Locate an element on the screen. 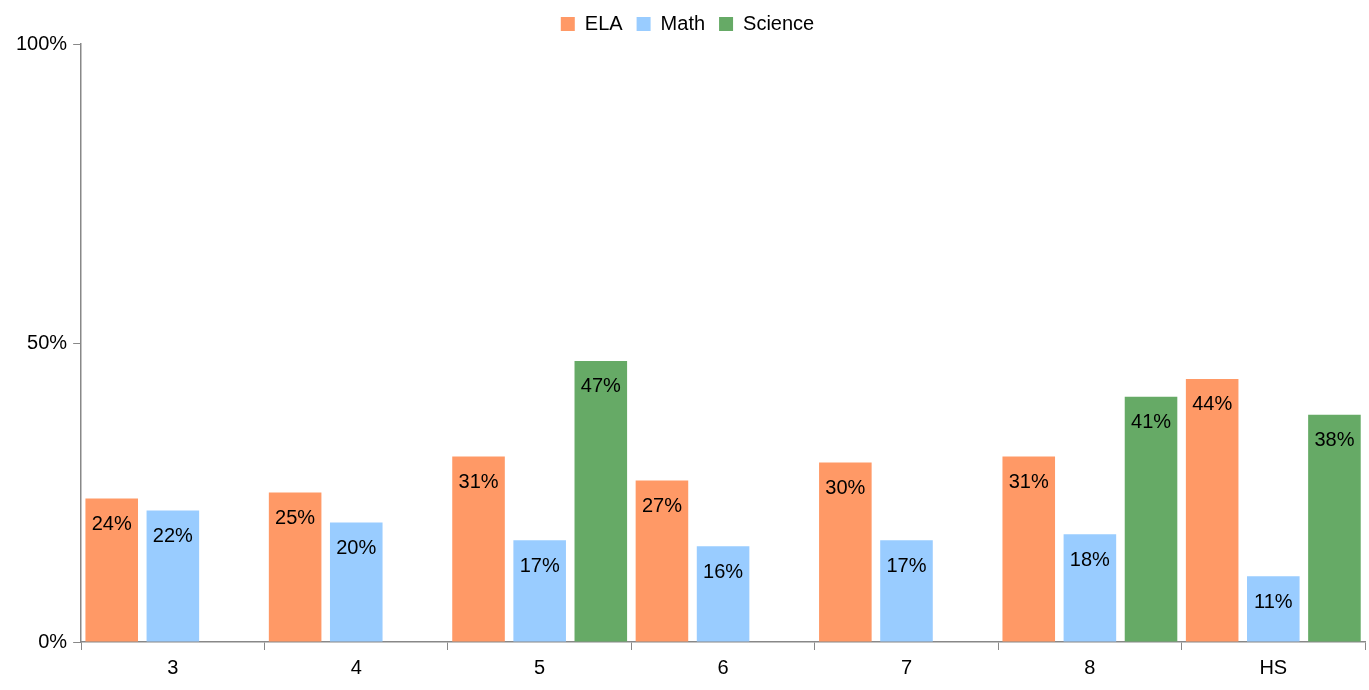 The width and height of the screenshot is (1369, 690). data-label: 27% is located at coordinates (662, 505).